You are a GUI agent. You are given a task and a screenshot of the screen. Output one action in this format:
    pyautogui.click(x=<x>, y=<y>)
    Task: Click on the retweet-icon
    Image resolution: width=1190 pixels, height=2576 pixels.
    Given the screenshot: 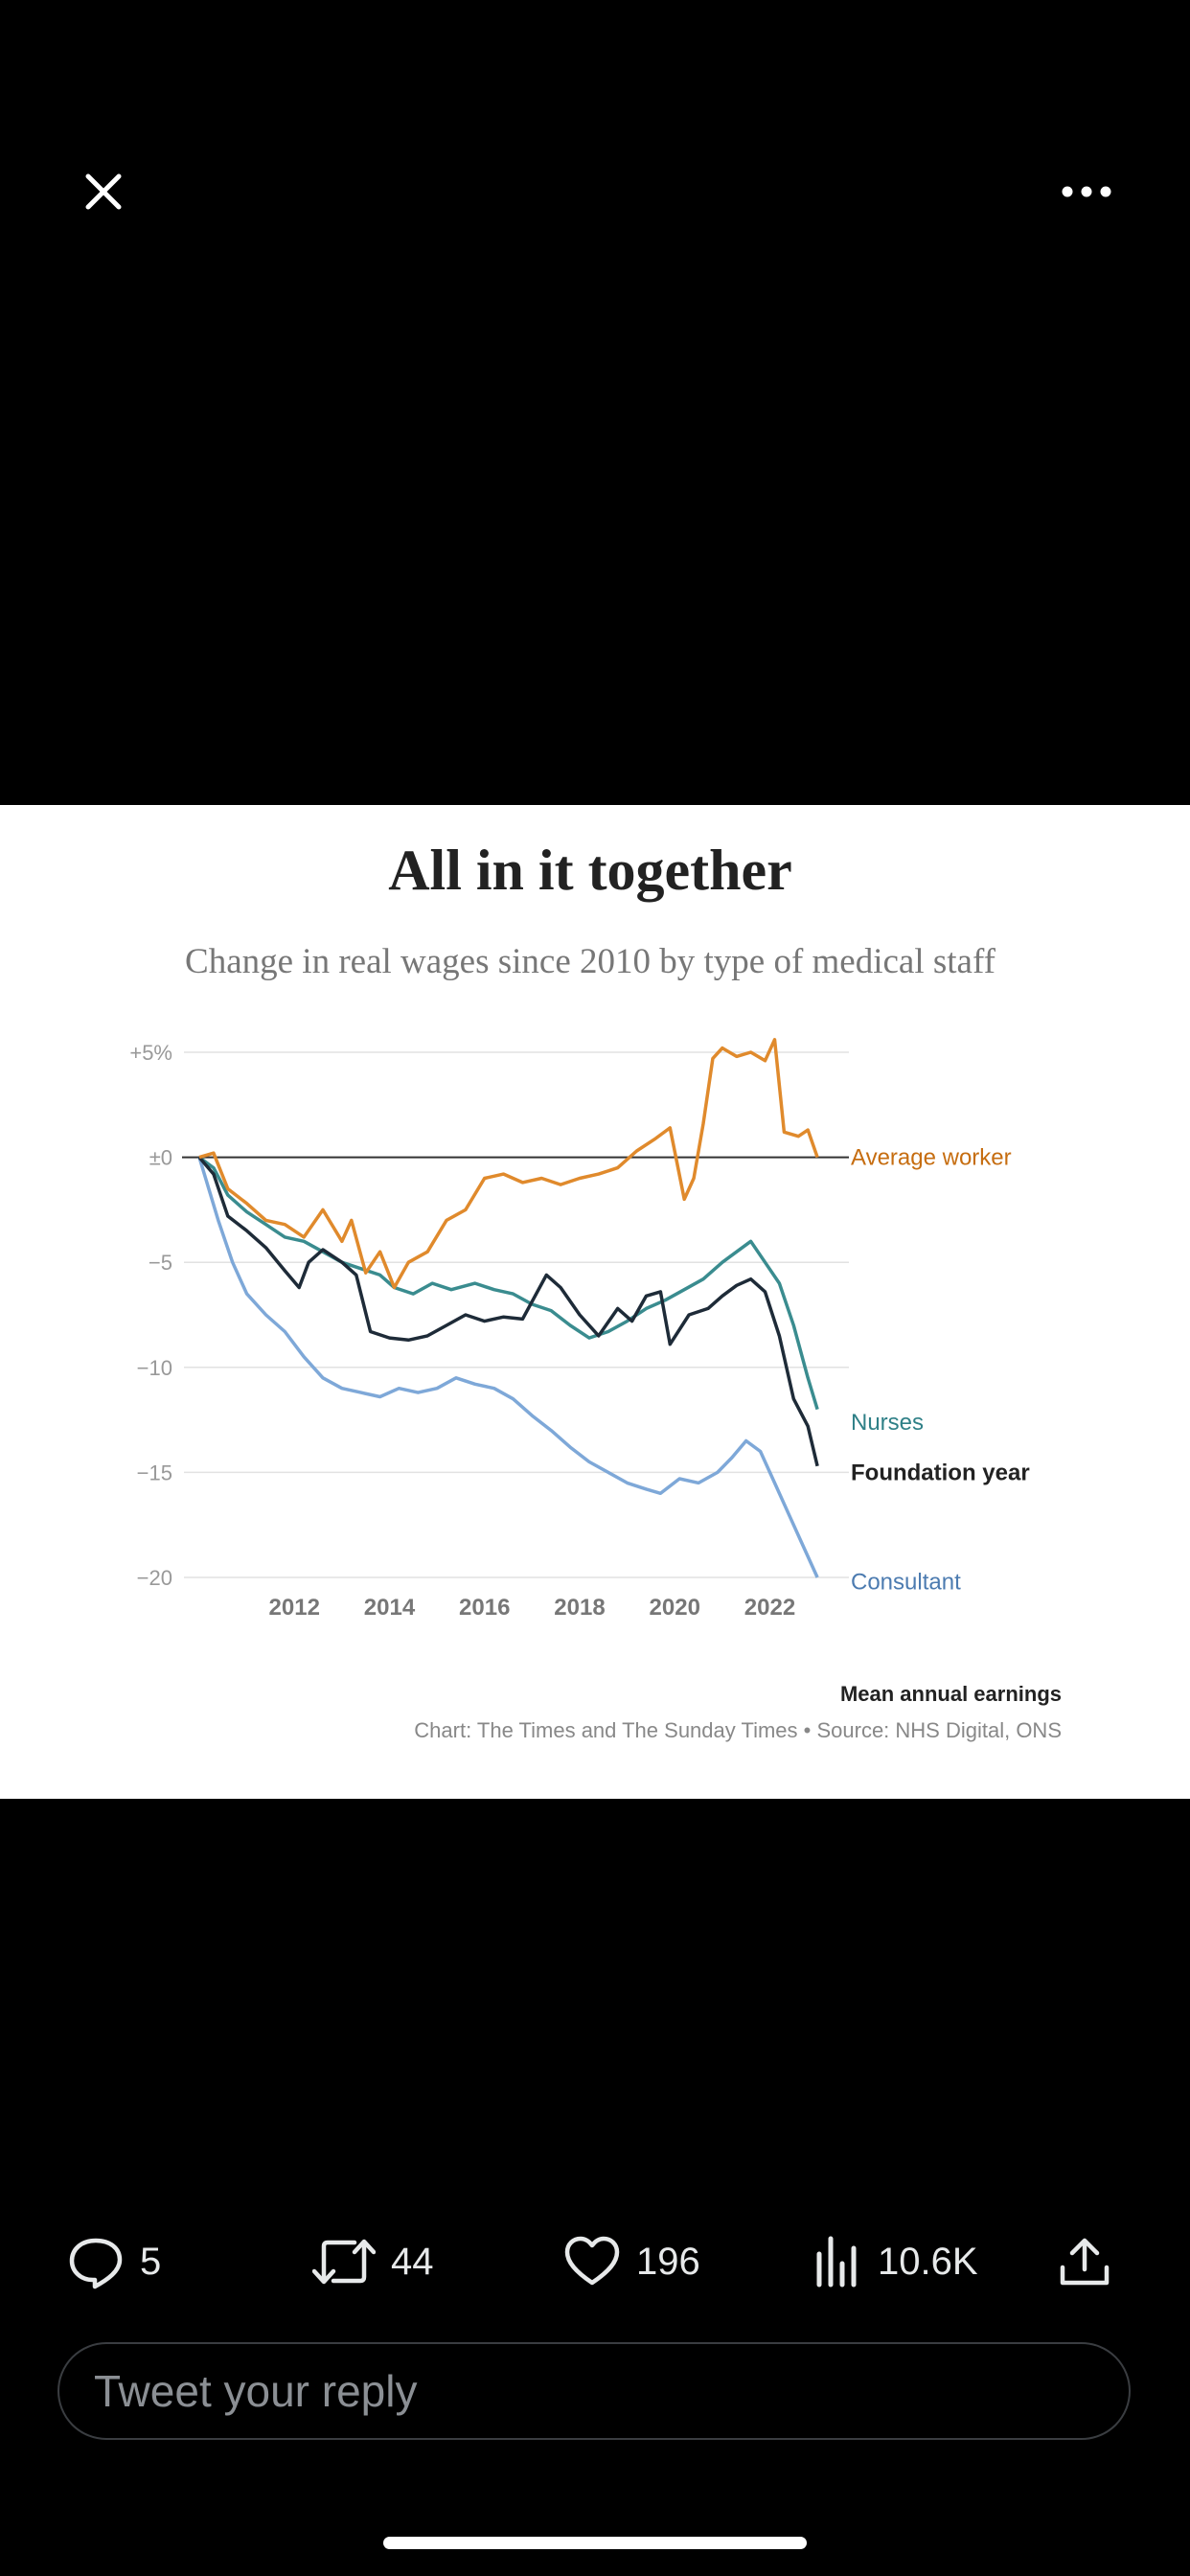 What is the action you would take?
    pyautogui.click(x=344, y=2262)
    